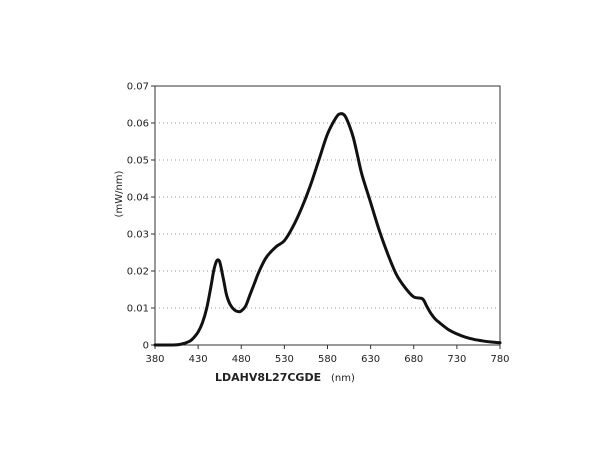 The image size is (613, 460). Describe the element at coordinates (456, 359) in the screenshot. I see `x-tick-label: 730` at that location.